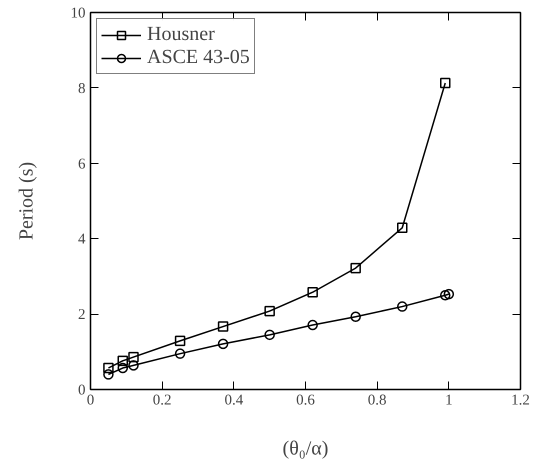 Image resolution: width=538 pixels, height=462 pixels. I want to click on y-tick-label: 6, so click(82, 164).